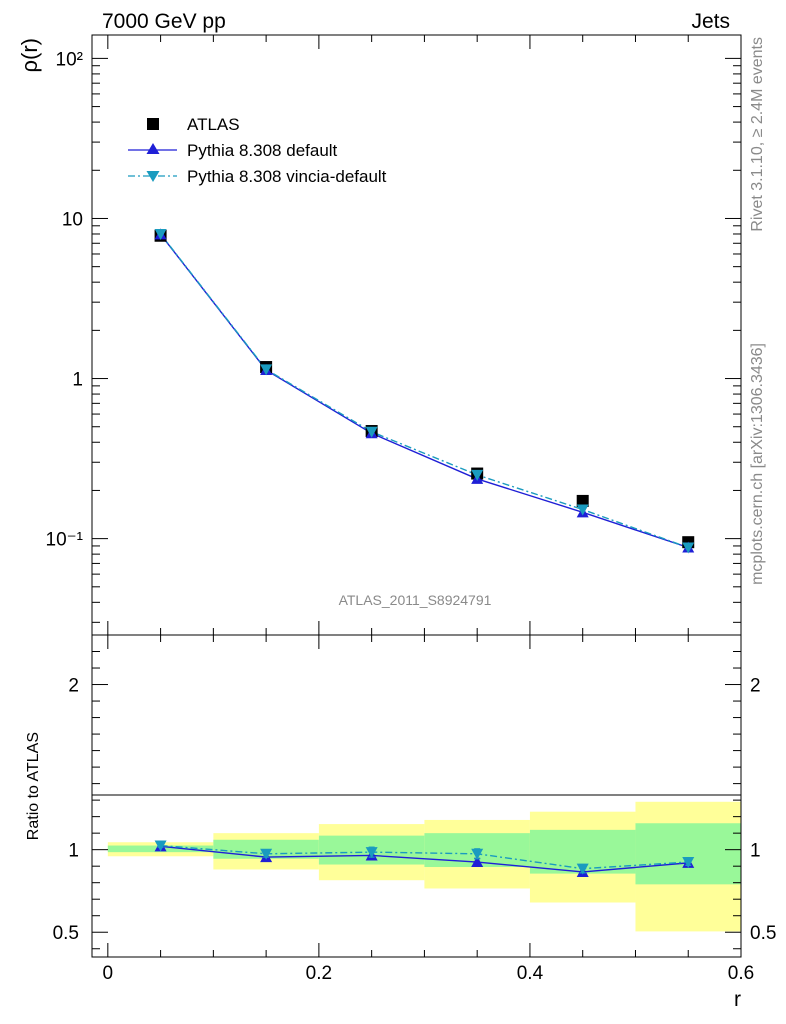 Image resolution: width=786 pixels, height=1024 pixels. Describe the element at coordinates (741, 973) in the screenshot. I see `x-tick-label: 0.6` at that location.